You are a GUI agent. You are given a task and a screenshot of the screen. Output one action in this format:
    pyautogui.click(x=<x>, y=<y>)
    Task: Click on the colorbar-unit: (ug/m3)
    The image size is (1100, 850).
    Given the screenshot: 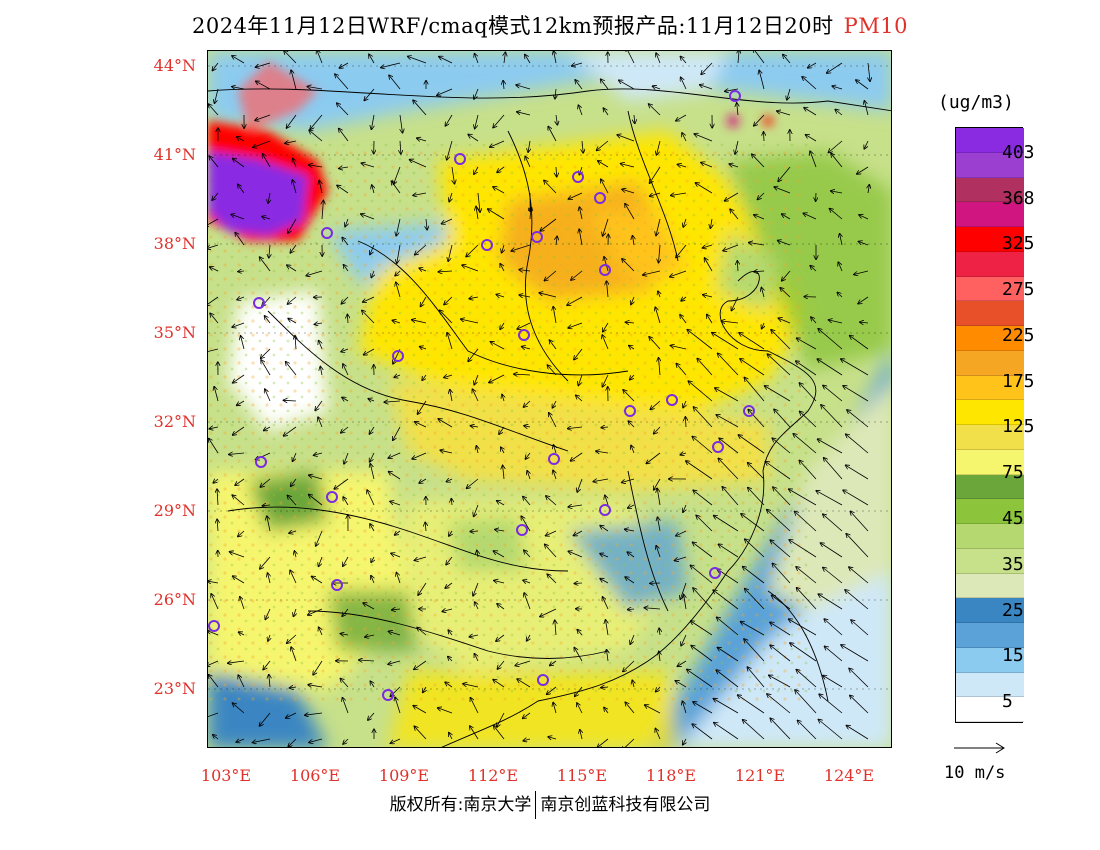 What is the action you would take?
    pyautogui.click(x=976, y=102)
    